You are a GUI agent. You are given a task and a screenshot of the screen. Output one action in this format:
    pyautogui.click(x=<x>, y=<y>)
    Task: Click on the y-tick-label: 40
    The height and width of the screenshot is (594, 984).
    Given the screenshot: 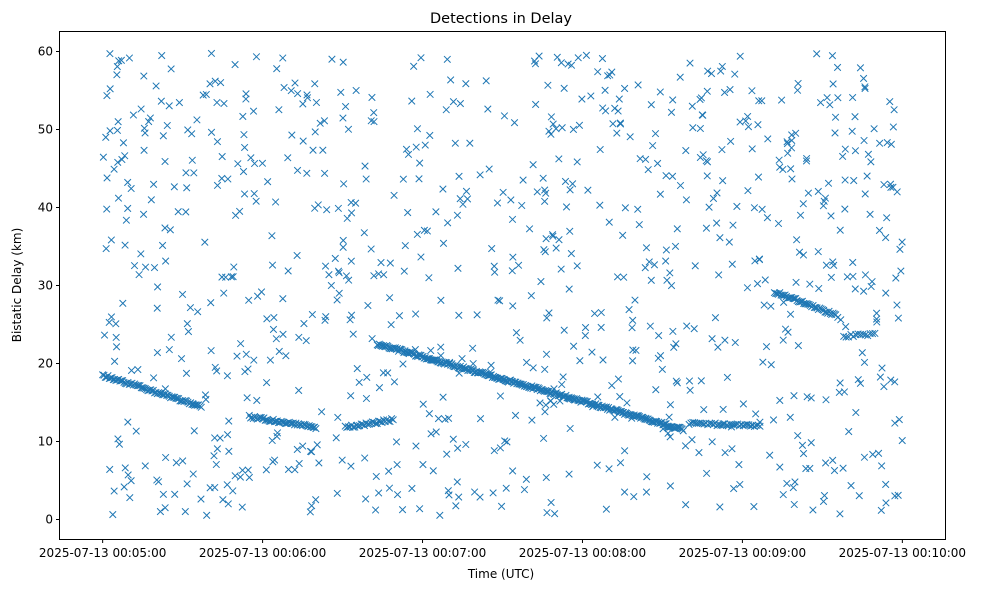 What is the action you would take?
    pyautogui.click(x=45, y=208)
    